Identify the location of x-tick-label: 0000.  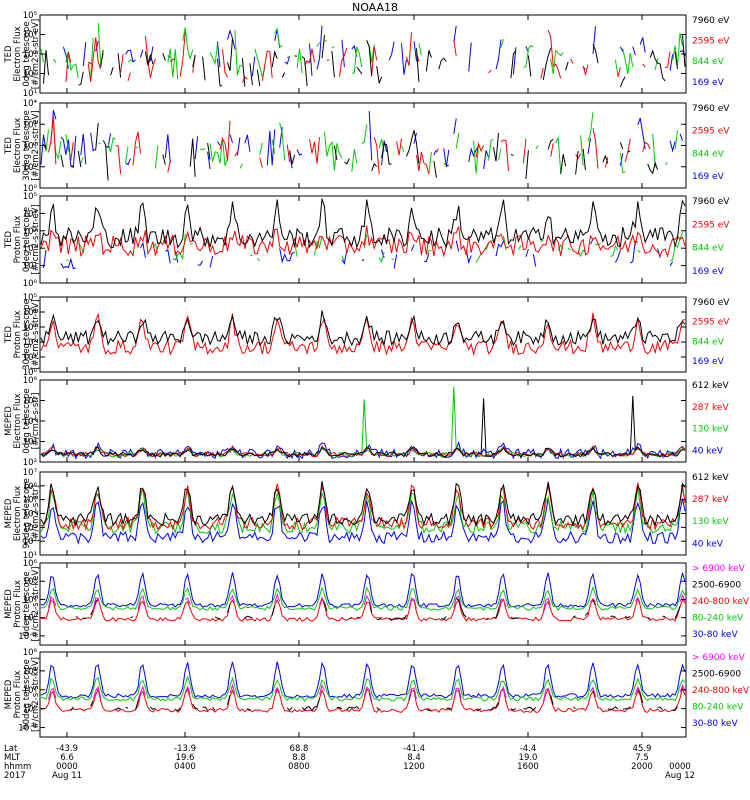
(67, 767).